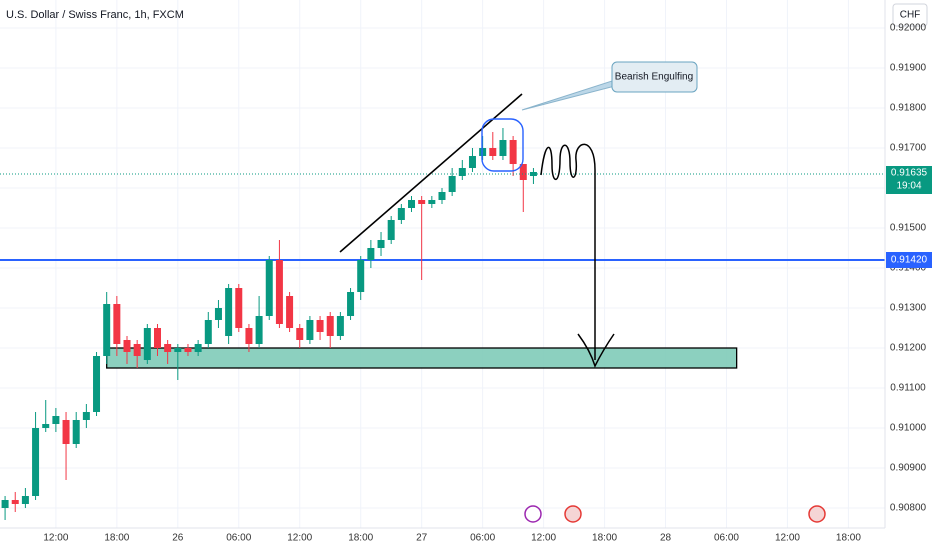 The image size is (932, 555). What do you see at coordinates (908, 28) in the screenshot?
I see `y-tick-label: 0.92000` at bounding box center [908, 28].